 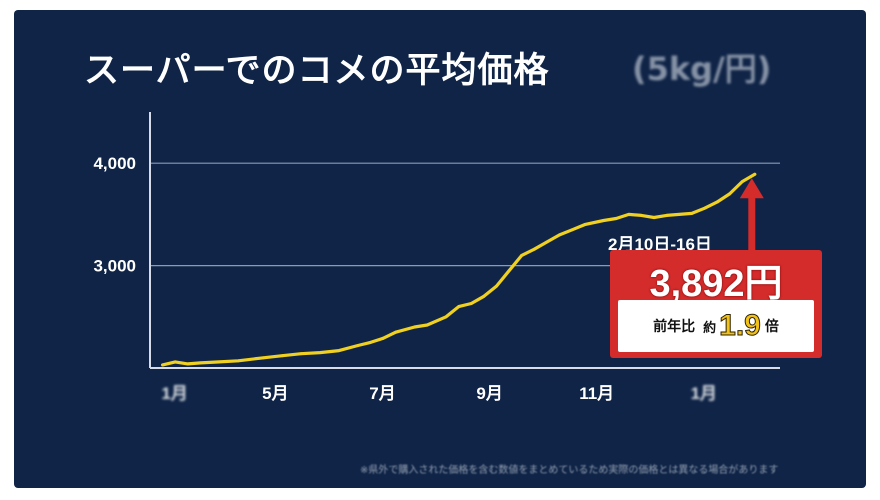 I want to click on callout-yoy-panel: 前年比 約 1.9 倍, so click(x=716, y=326).